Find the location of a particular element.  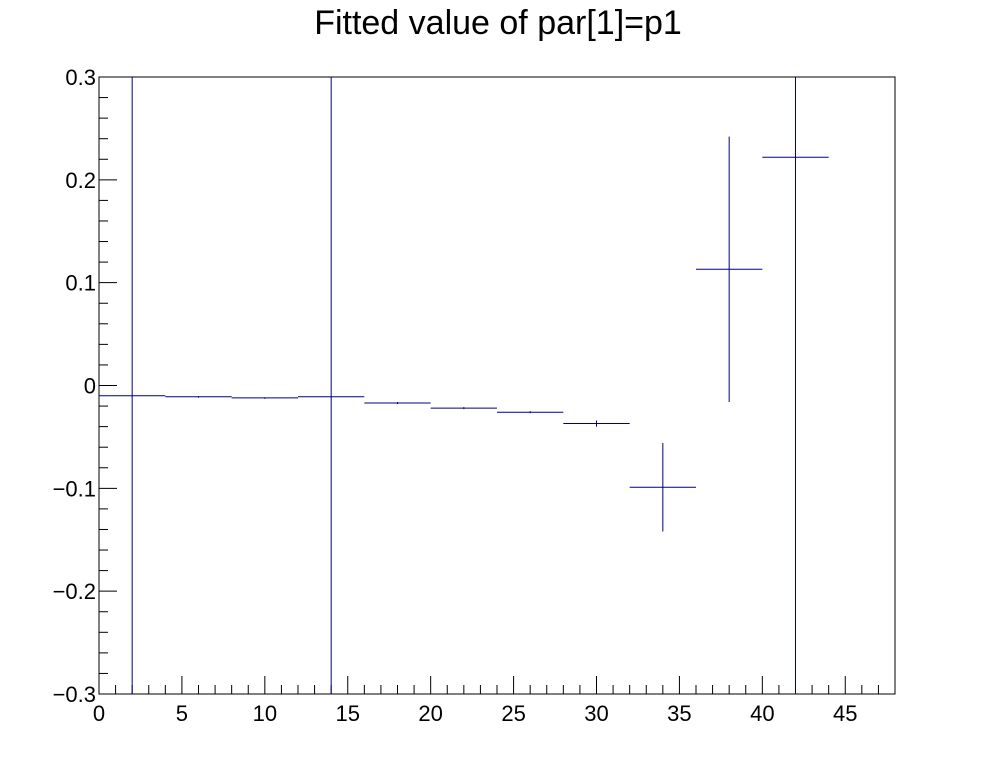

y-tick-label: −0.2 is located at coordinates (74, 591).